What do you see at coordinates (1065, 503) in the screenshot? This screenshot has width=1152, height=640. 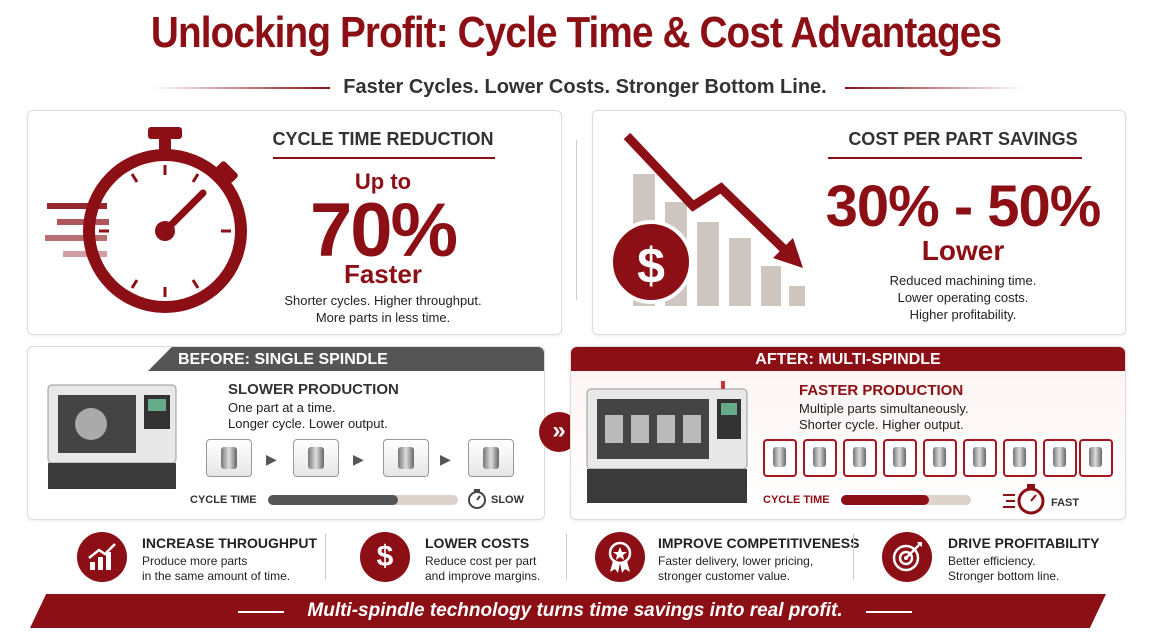 I see `speed-label: FAST` at bounding box center [1065, 503].